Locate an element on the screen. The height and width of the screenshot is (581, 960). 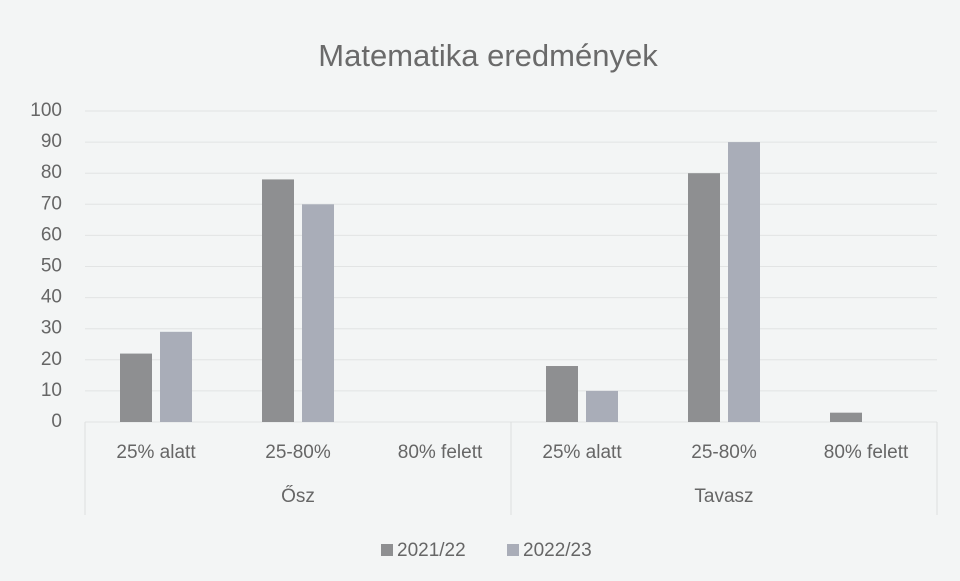
group-label: Ősz is located at coordinates (298, 496).